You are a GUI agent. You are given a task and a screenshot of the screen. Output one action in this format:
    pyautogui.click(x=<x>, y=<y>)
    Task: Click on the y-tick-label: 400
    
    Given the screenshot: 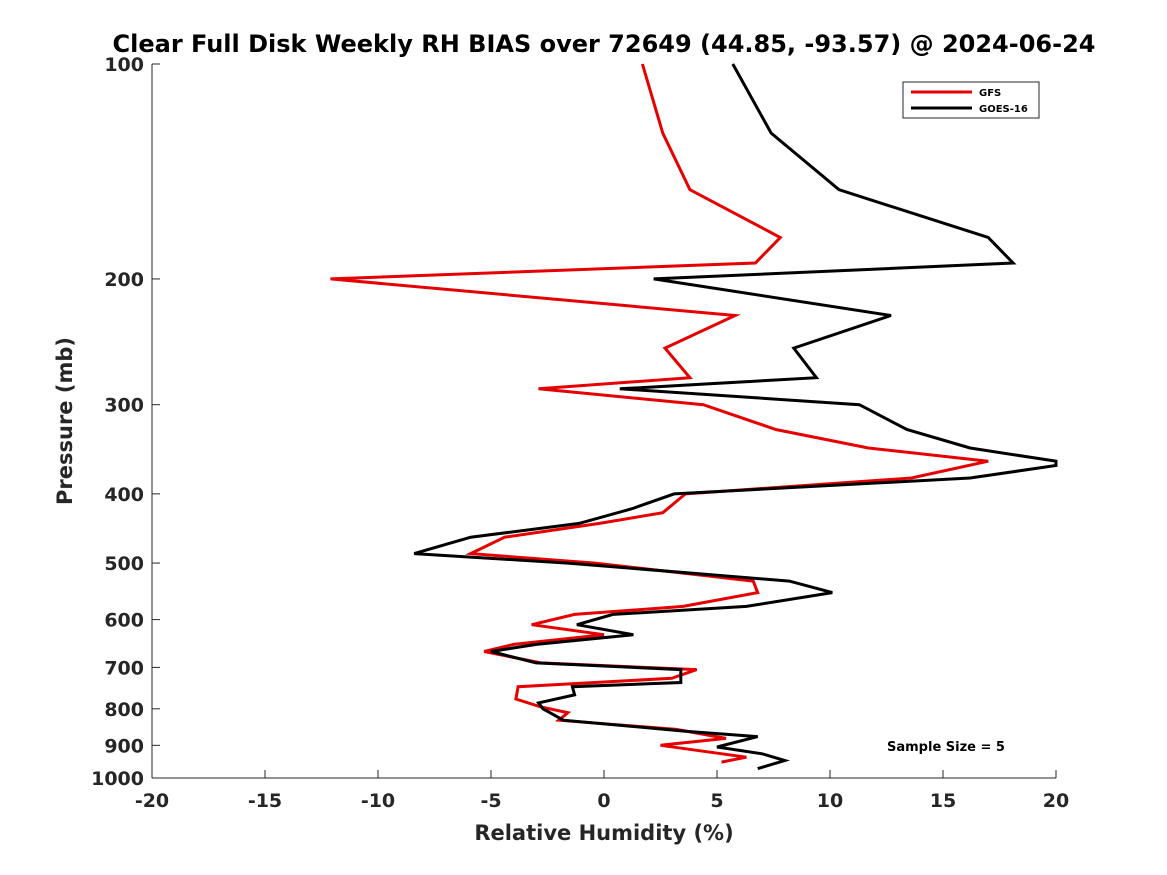 What is the action you would take?
    pyautogui.click(x=124, y=495)
    